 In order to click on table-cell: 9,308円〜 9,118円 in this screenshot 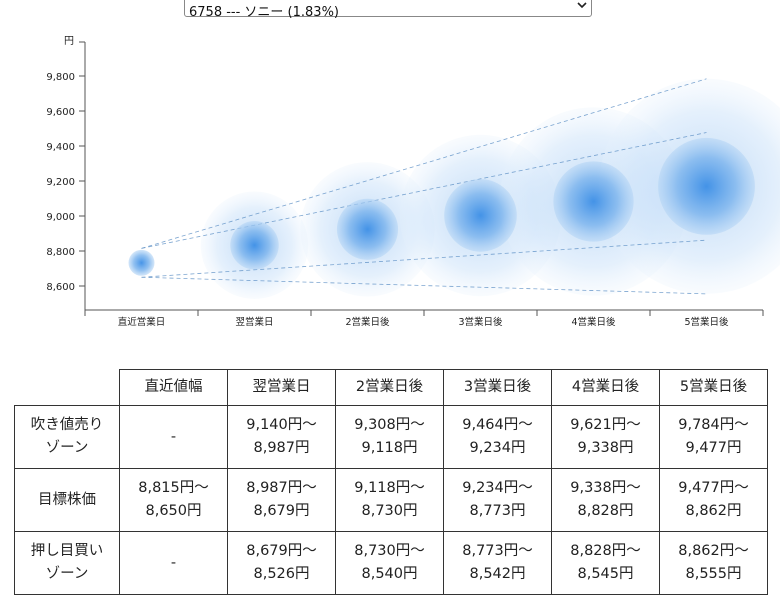, I will do `click(389, 437)`.